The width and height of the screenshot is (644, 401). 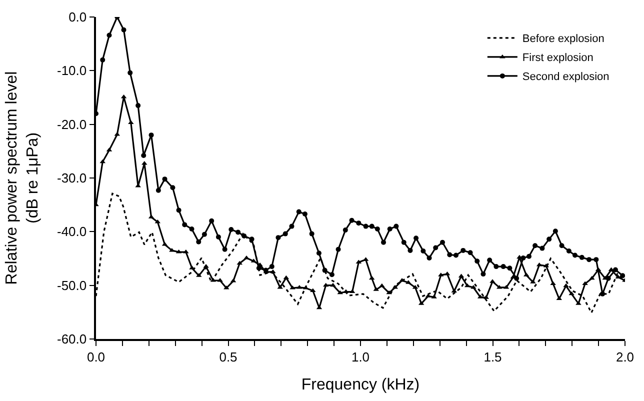 What do you see at coordinates (72, 232) in the screenshot?
I see `y-tick-label: -40.0` at bounding box center [72, 232].